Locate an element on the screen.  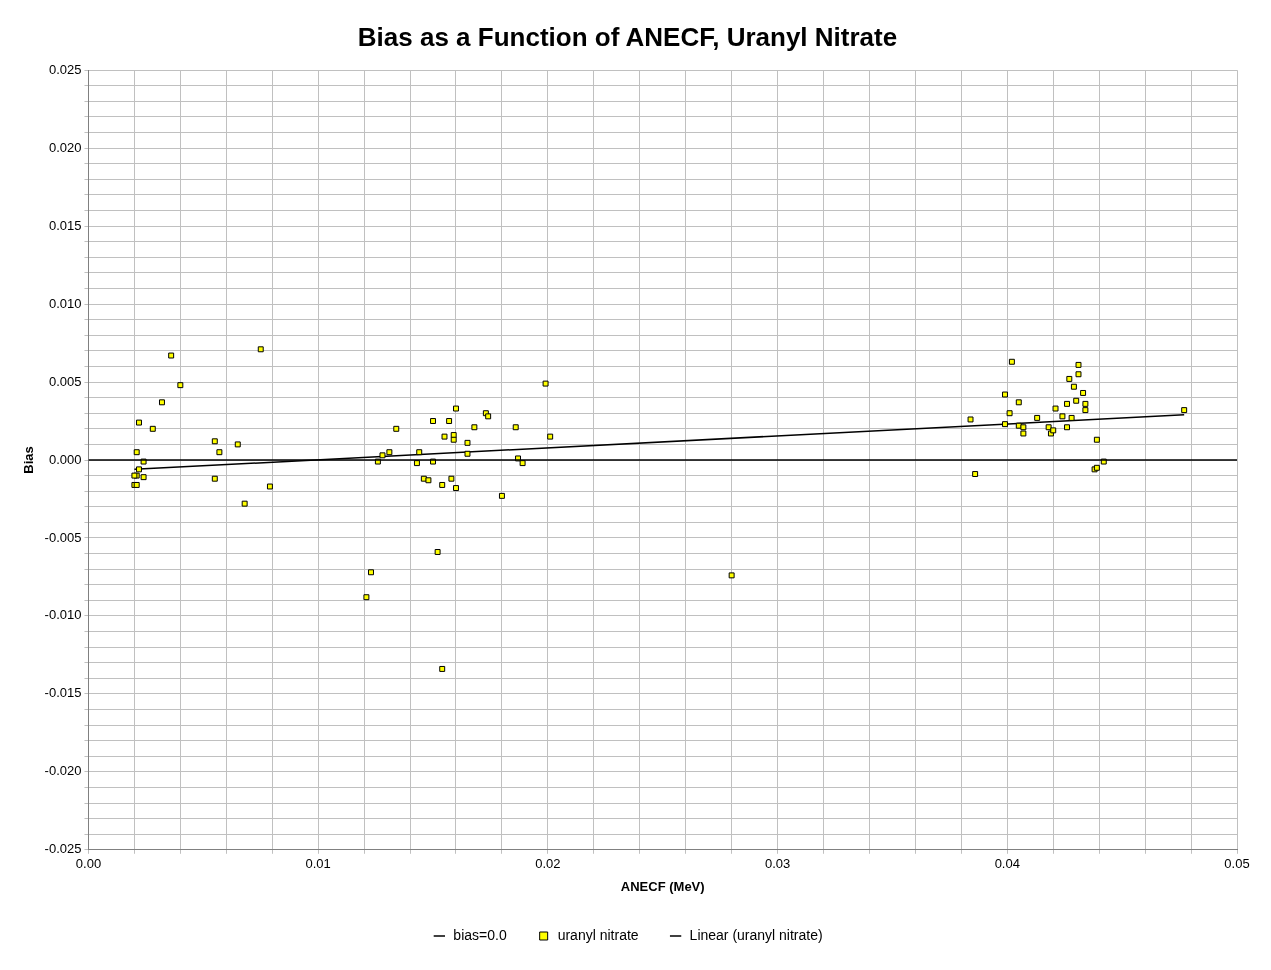
y-tick-label: 0.010 is located at coordinates (65, 303).